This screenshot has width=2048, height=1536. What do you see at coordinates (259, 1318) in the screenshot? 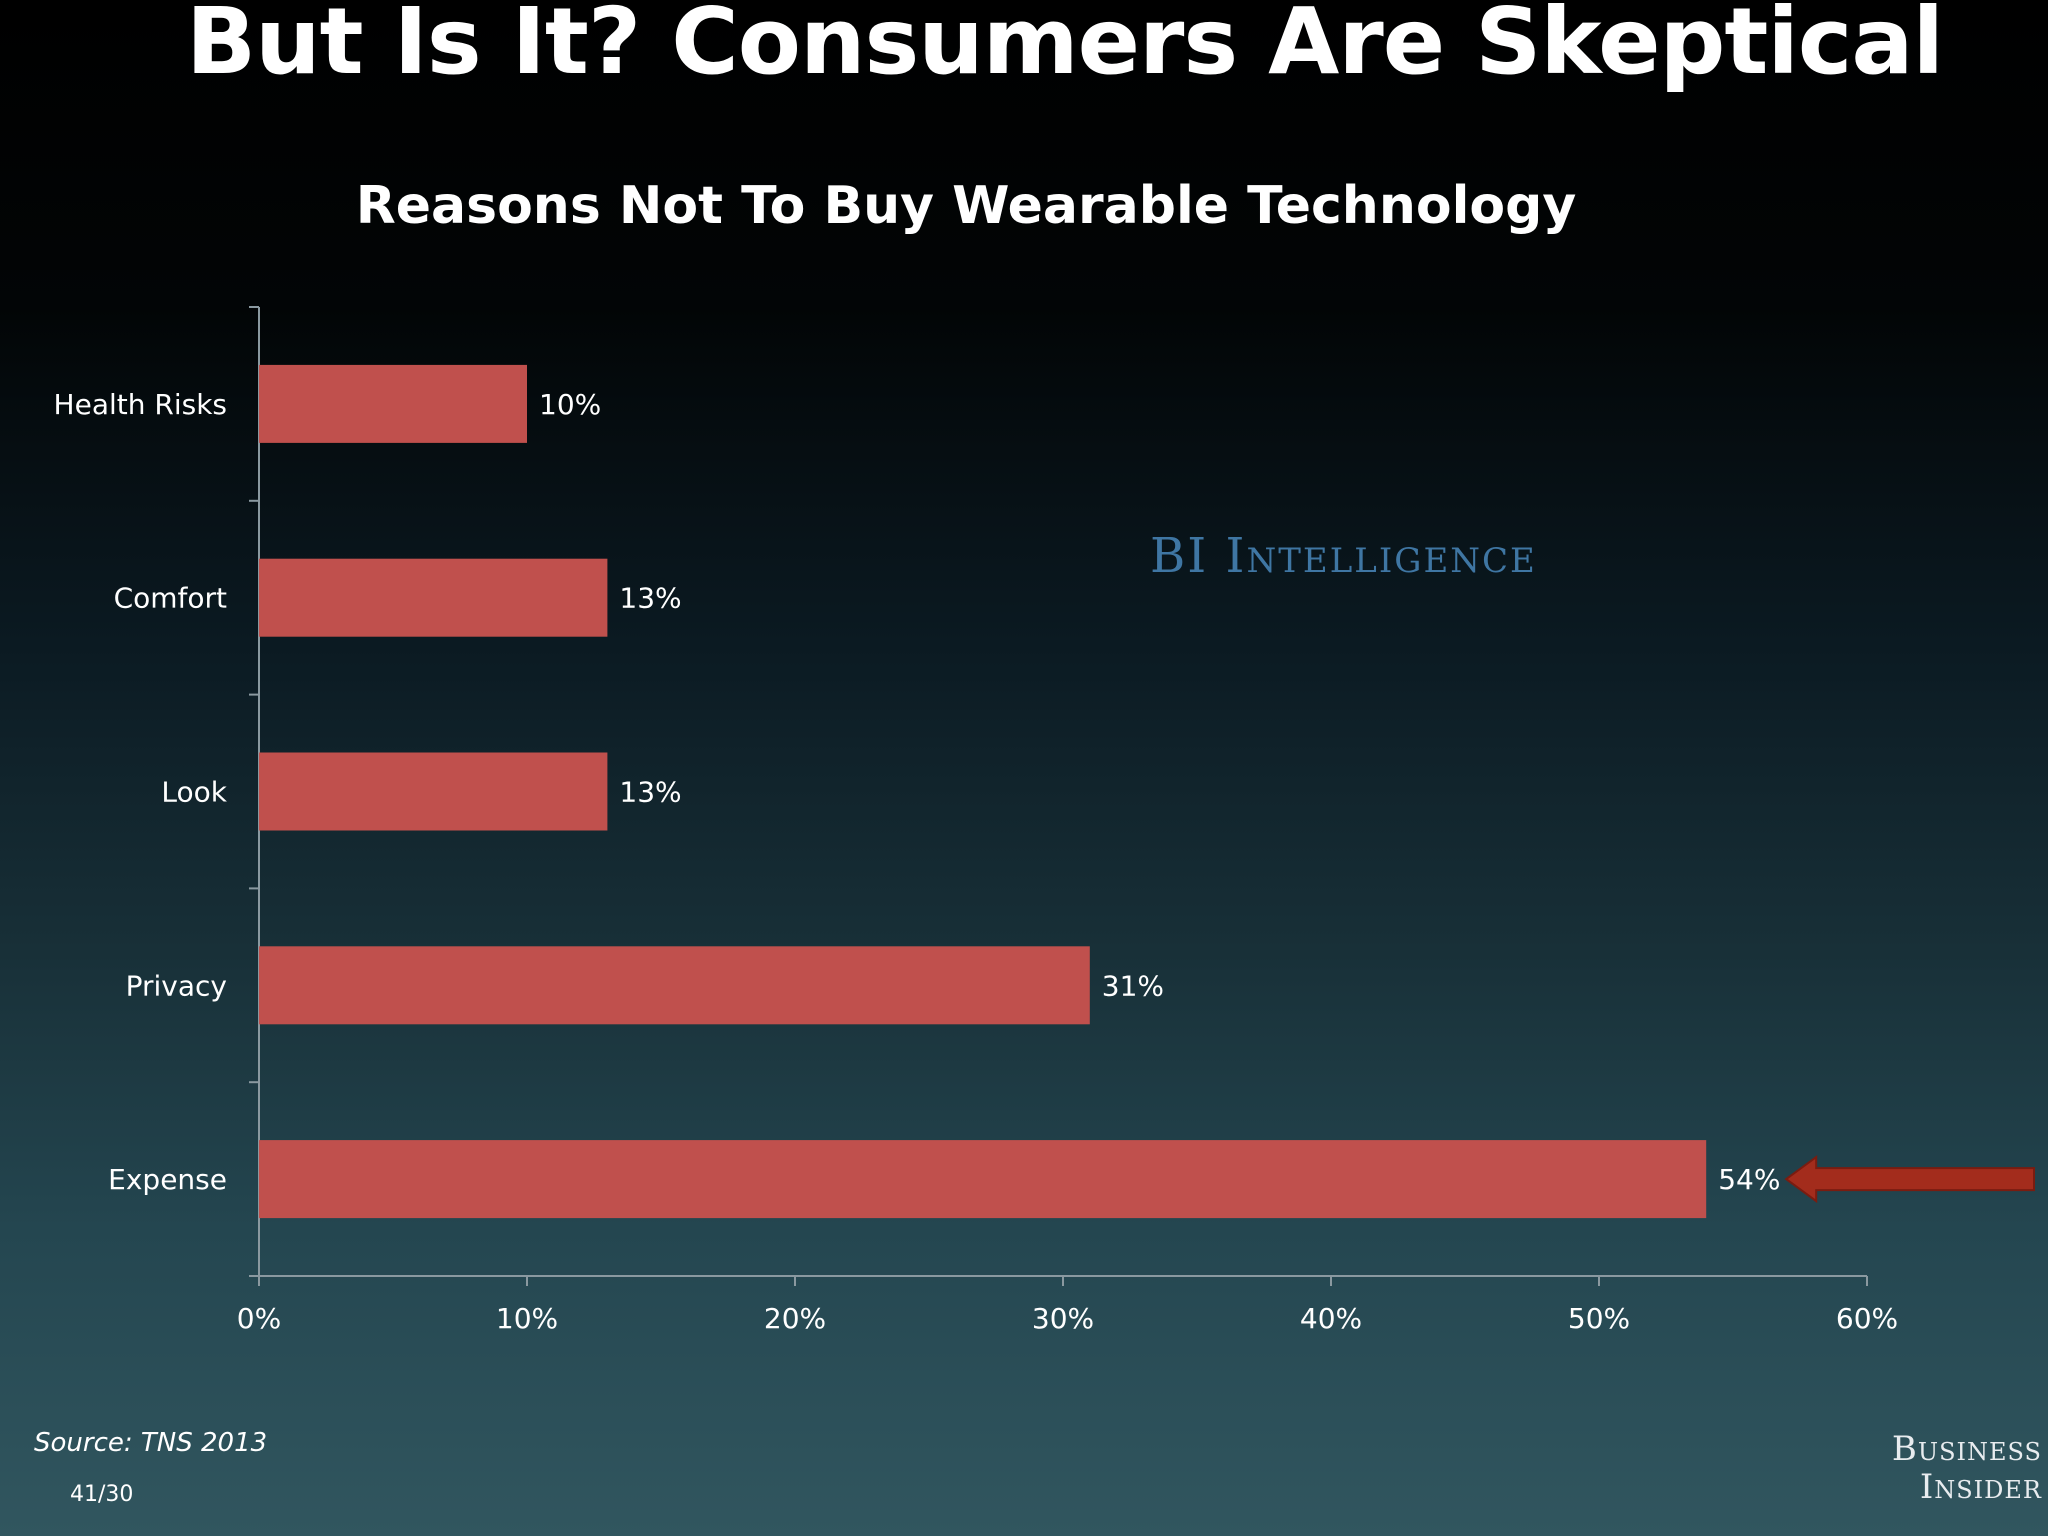
I see `x-tick-label: 0%` at bounding box center [259, 1318].